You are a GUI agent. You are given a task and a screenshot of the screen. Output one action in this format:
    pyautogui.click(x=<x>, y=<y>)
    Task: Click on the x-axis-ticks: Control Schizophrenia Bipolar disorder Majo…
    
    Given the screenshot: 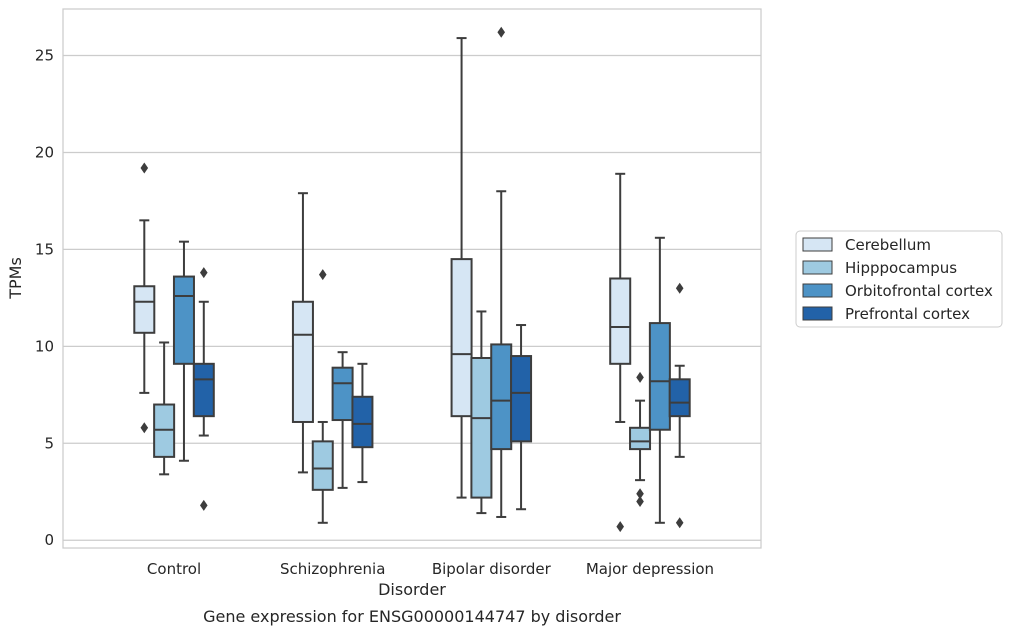 What is the action you would take?
    pyautogui.click(x=430, y=569)
    